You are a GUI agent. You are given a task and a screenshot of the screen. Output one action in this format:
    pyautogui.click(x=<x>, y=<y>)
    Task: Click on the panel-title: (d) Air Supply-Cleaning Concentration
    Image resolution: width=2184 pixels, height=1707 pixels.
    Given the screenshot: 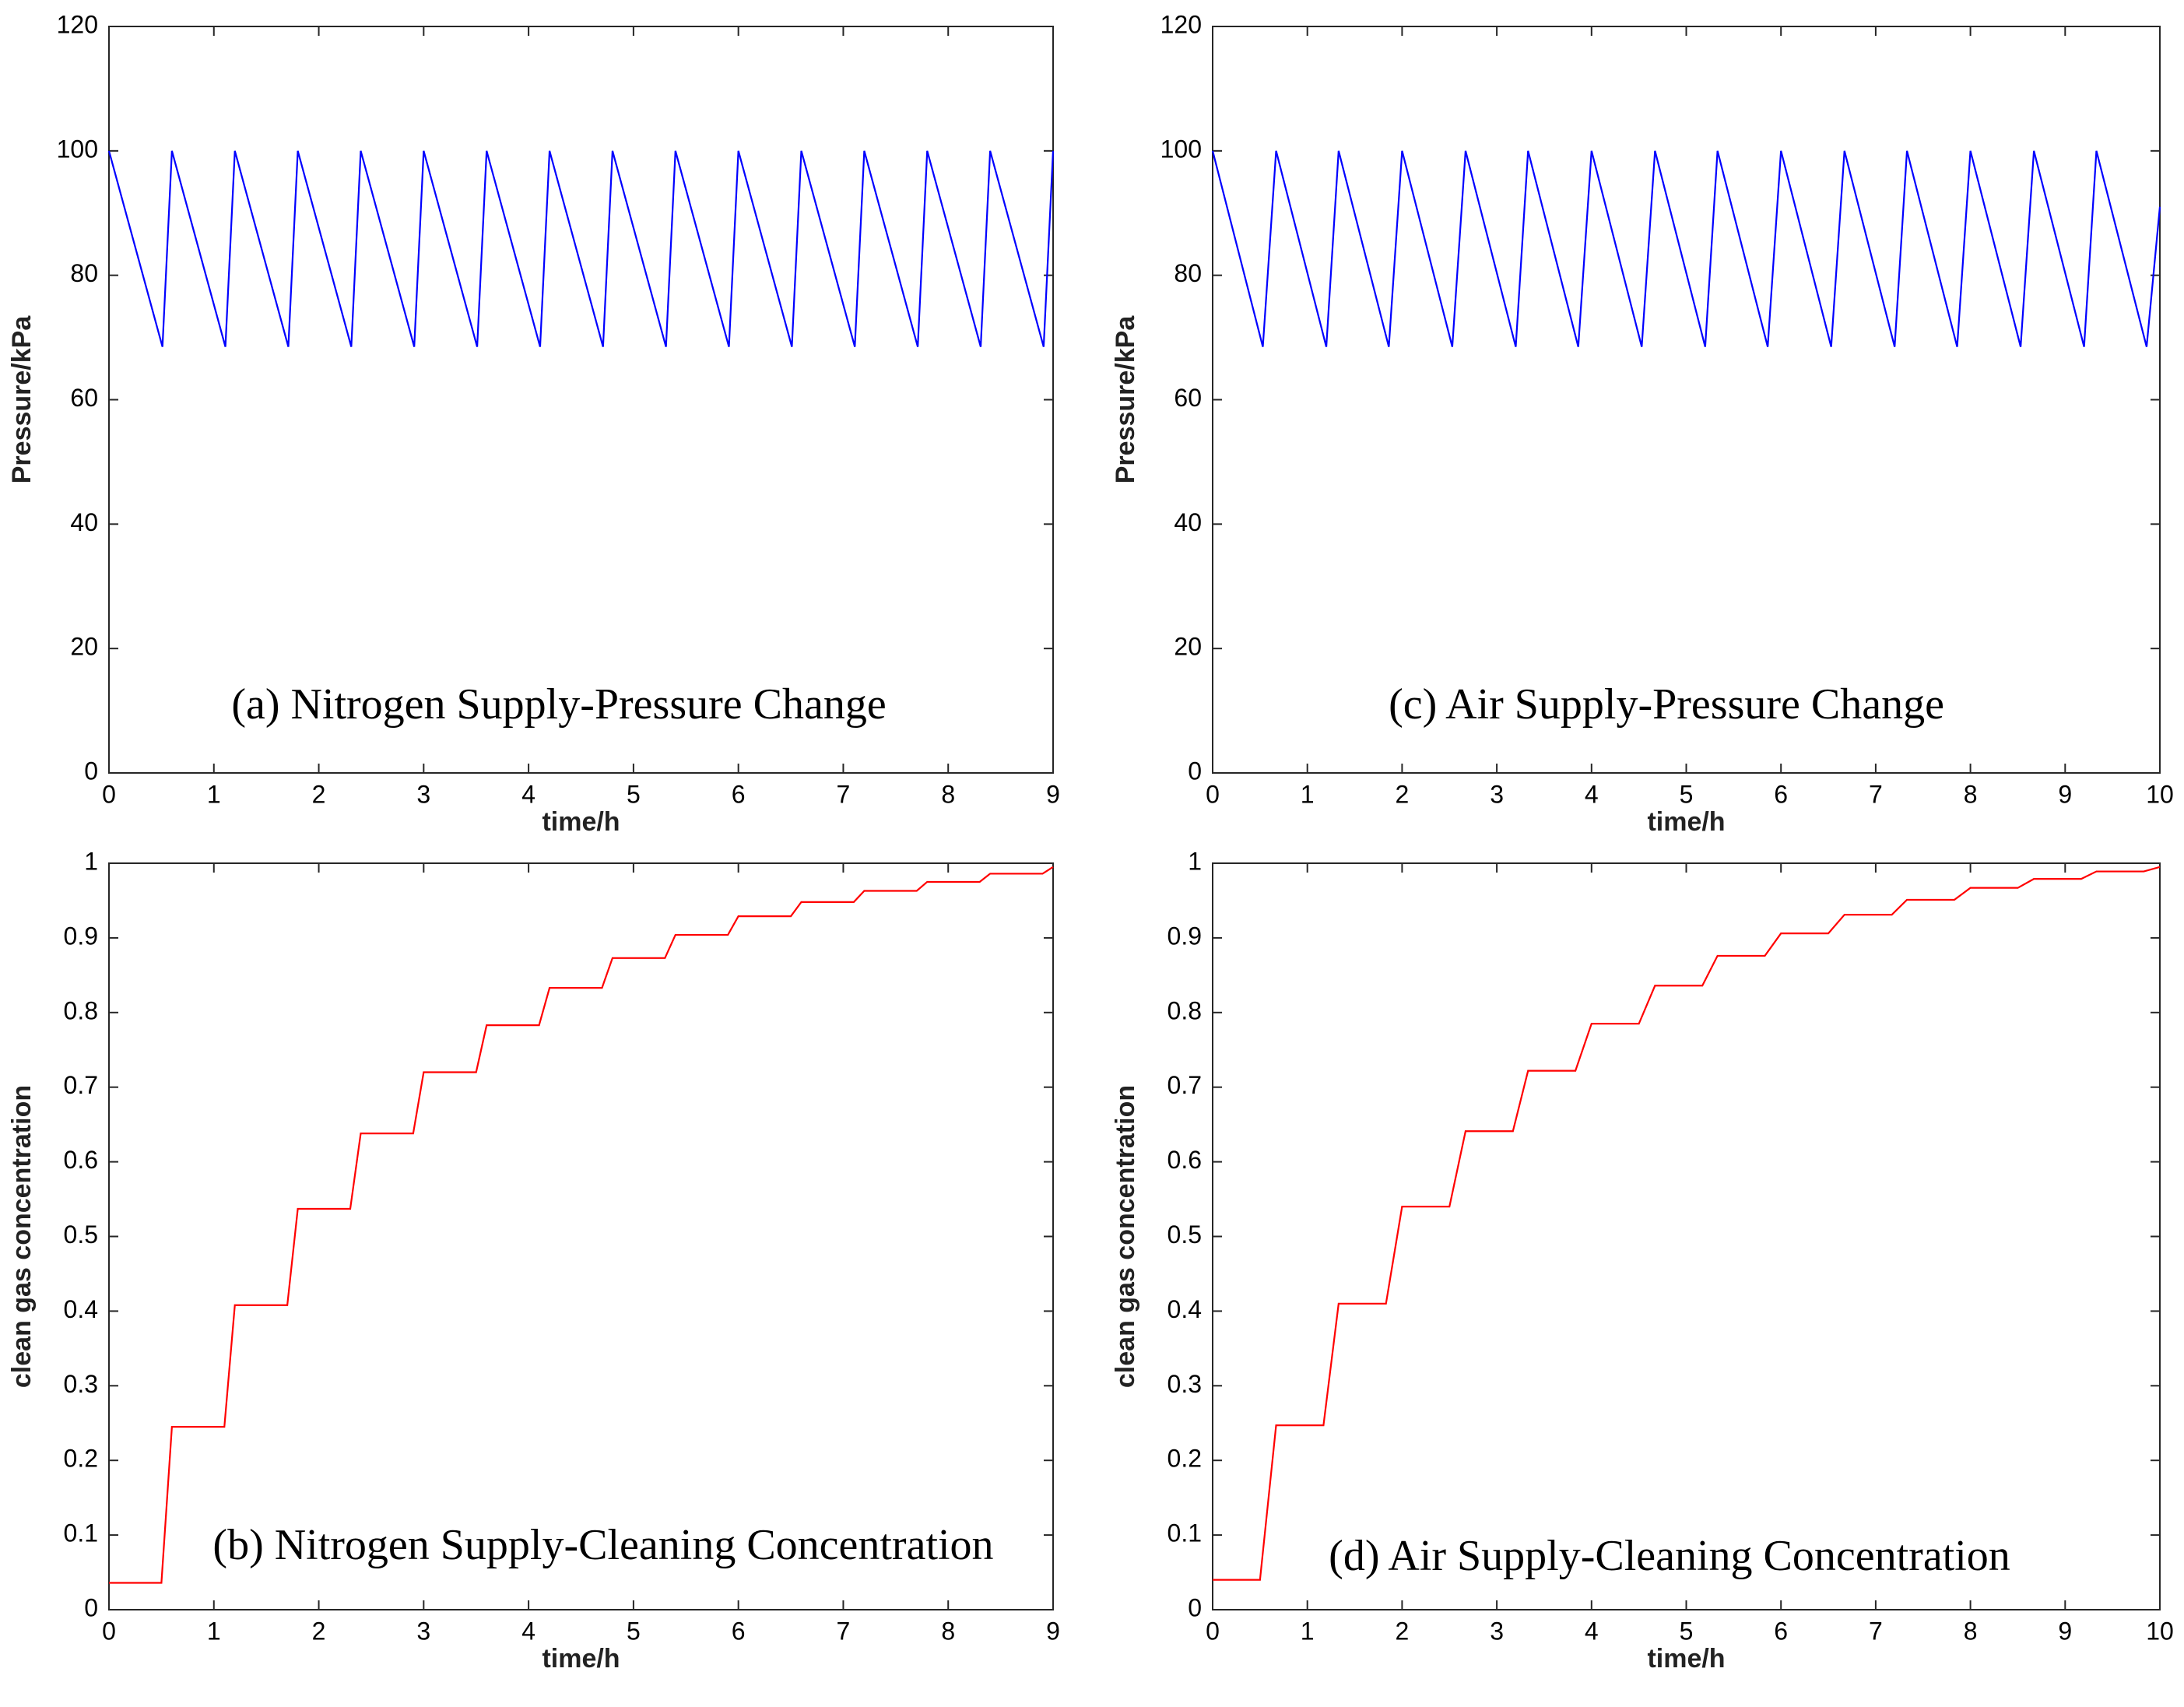 What is the action you would take?
    pyautogui.click(x=1669, y=1556)
    